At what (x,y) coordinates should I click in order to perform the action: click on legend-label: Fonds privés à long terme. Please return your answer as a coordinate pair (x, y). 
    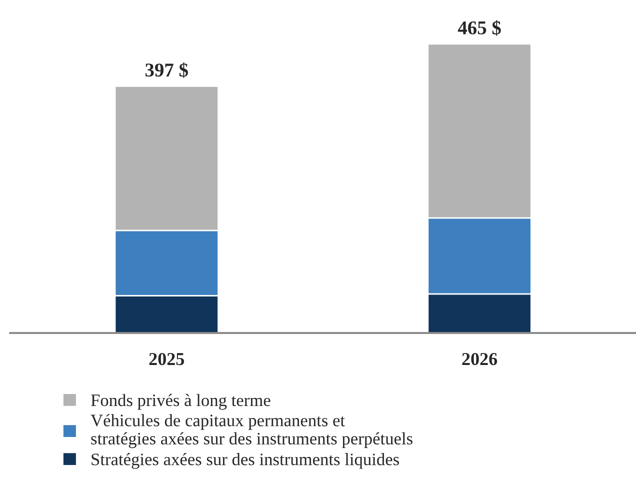
    Looking at the image, I should click on (180, 402).